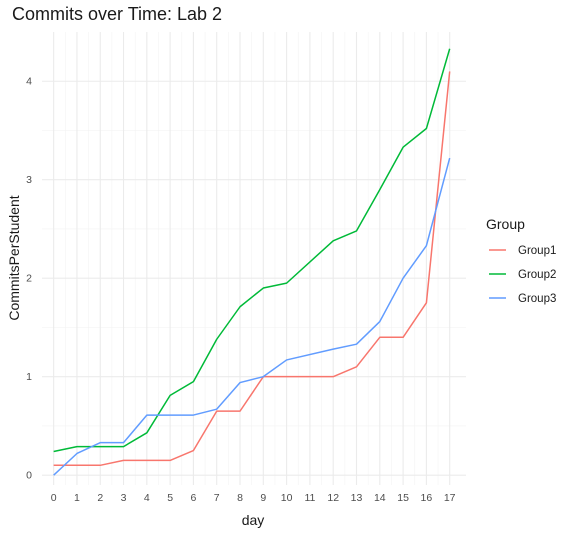  Describe the element at coordinates (29, 476) in the screenshot. I see `y-tick-label: 0` at that location.